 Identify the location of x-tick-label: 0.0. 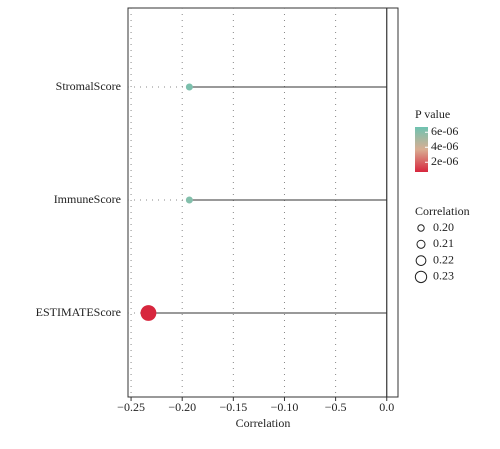
(386, 407).